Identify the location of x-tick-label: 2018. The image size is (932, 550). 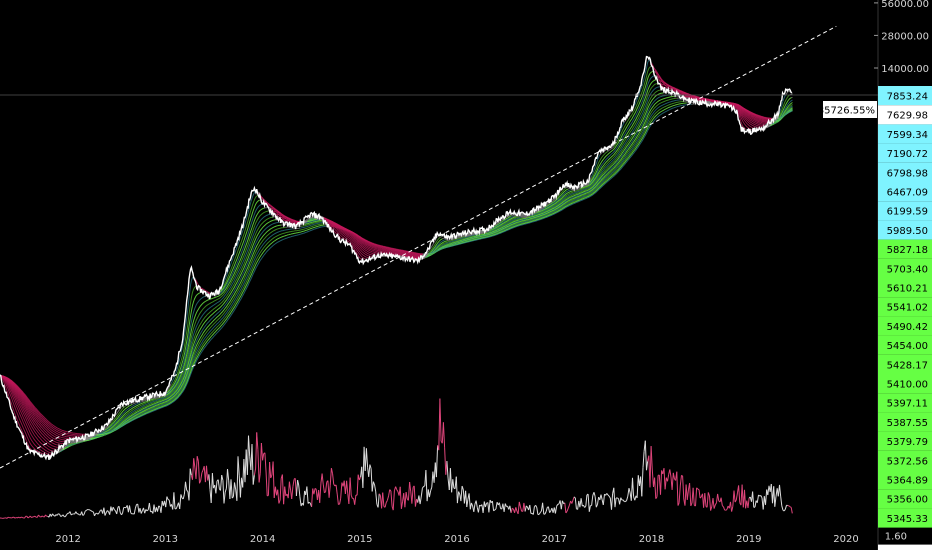
(651, 539).